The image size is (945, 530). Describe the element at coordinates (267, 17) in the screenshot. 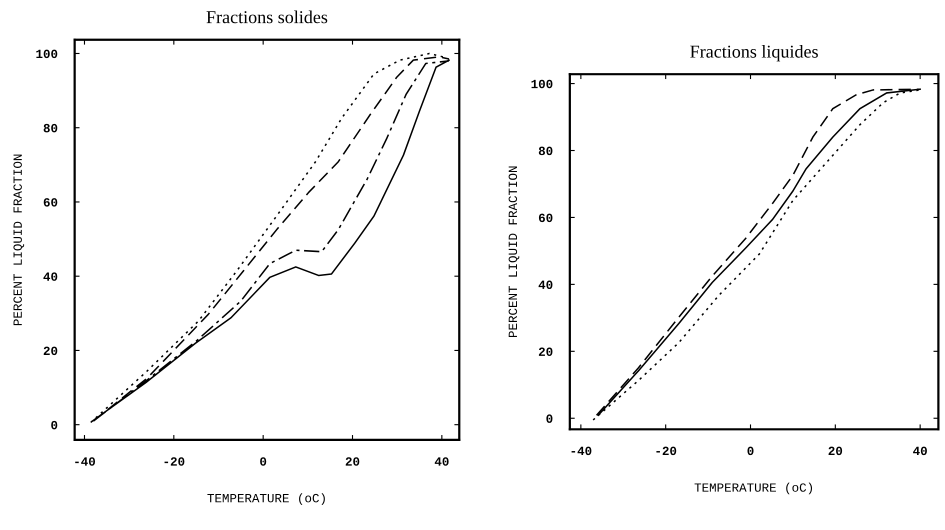

I see `chart-title: Fractions solides` at that location.